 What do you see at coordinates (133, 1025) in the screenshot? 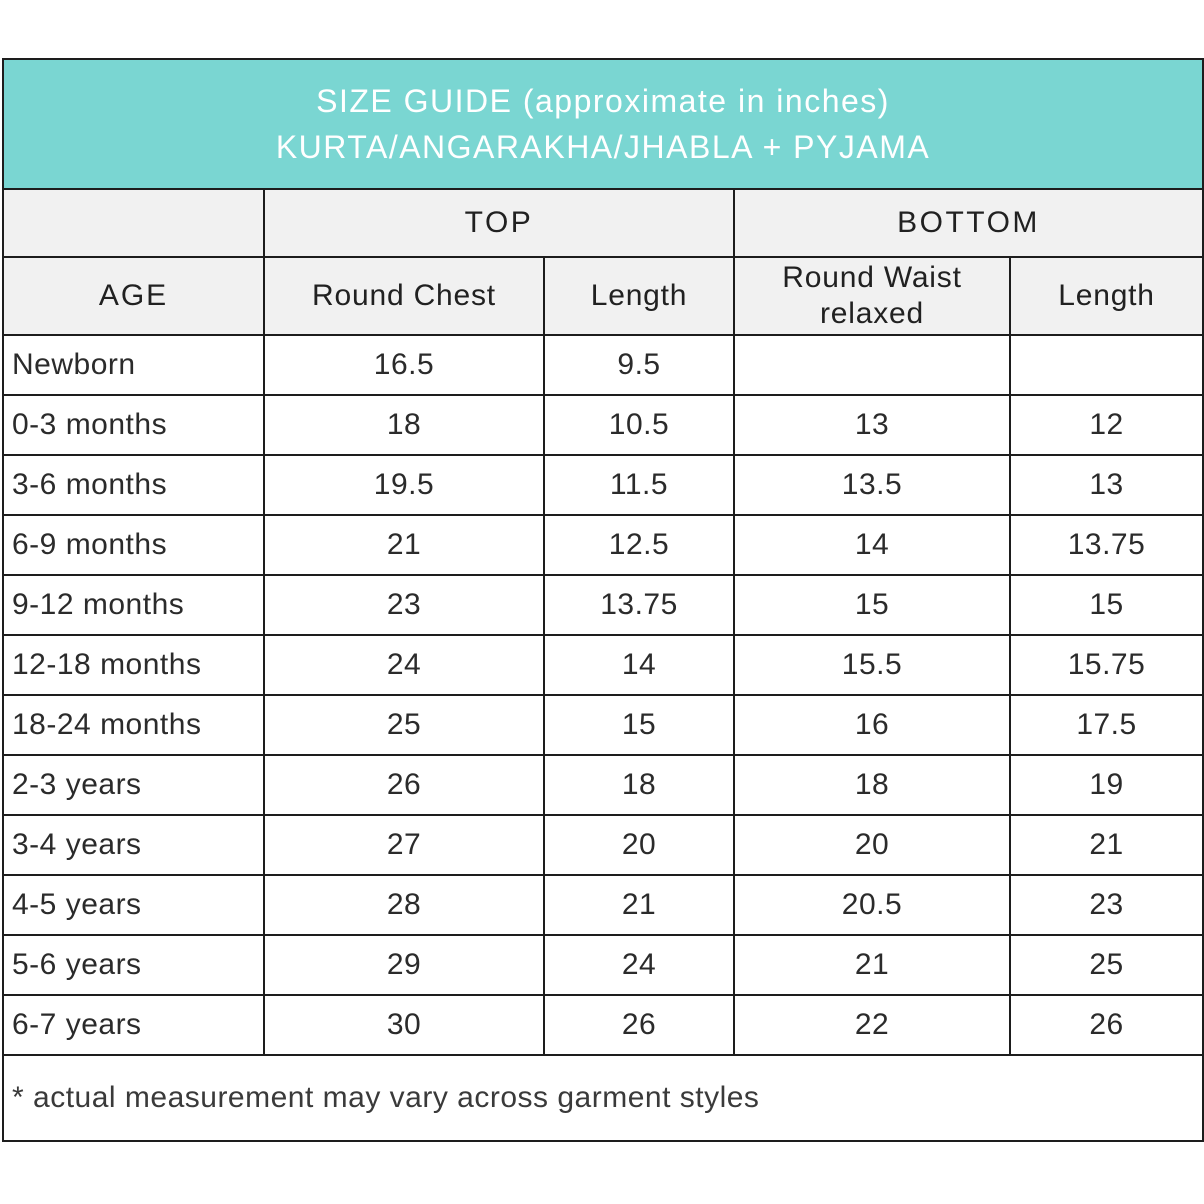
I see `age-cell: 6-7 years` at bounding box center [133, 1025].